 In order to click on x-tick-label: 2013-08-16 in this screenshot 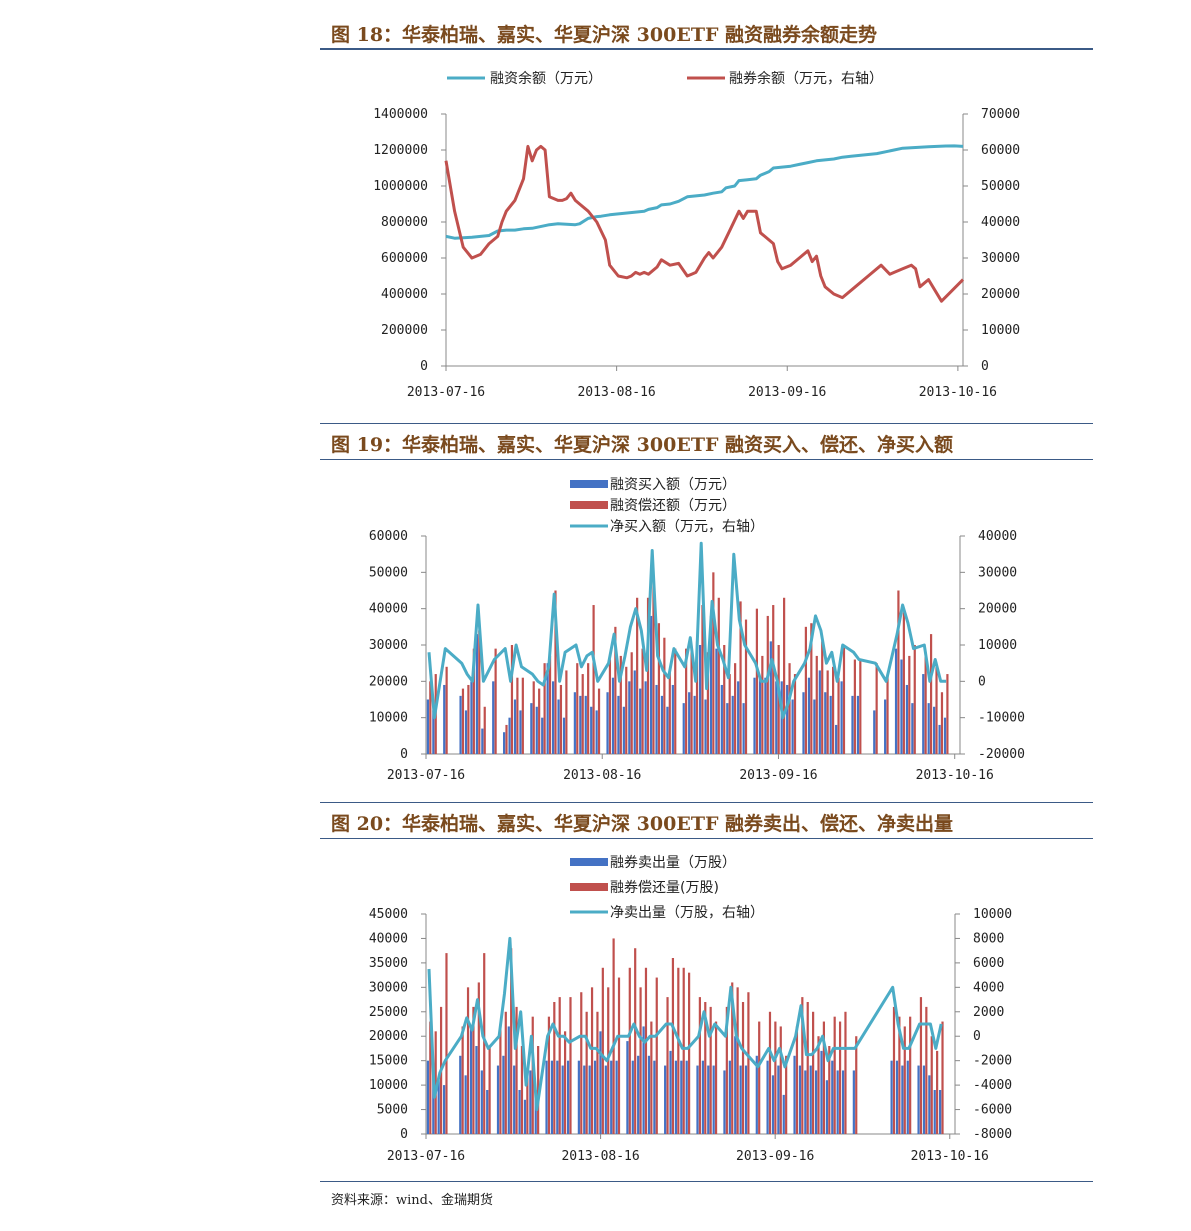, I will do `click(602, 775)`.